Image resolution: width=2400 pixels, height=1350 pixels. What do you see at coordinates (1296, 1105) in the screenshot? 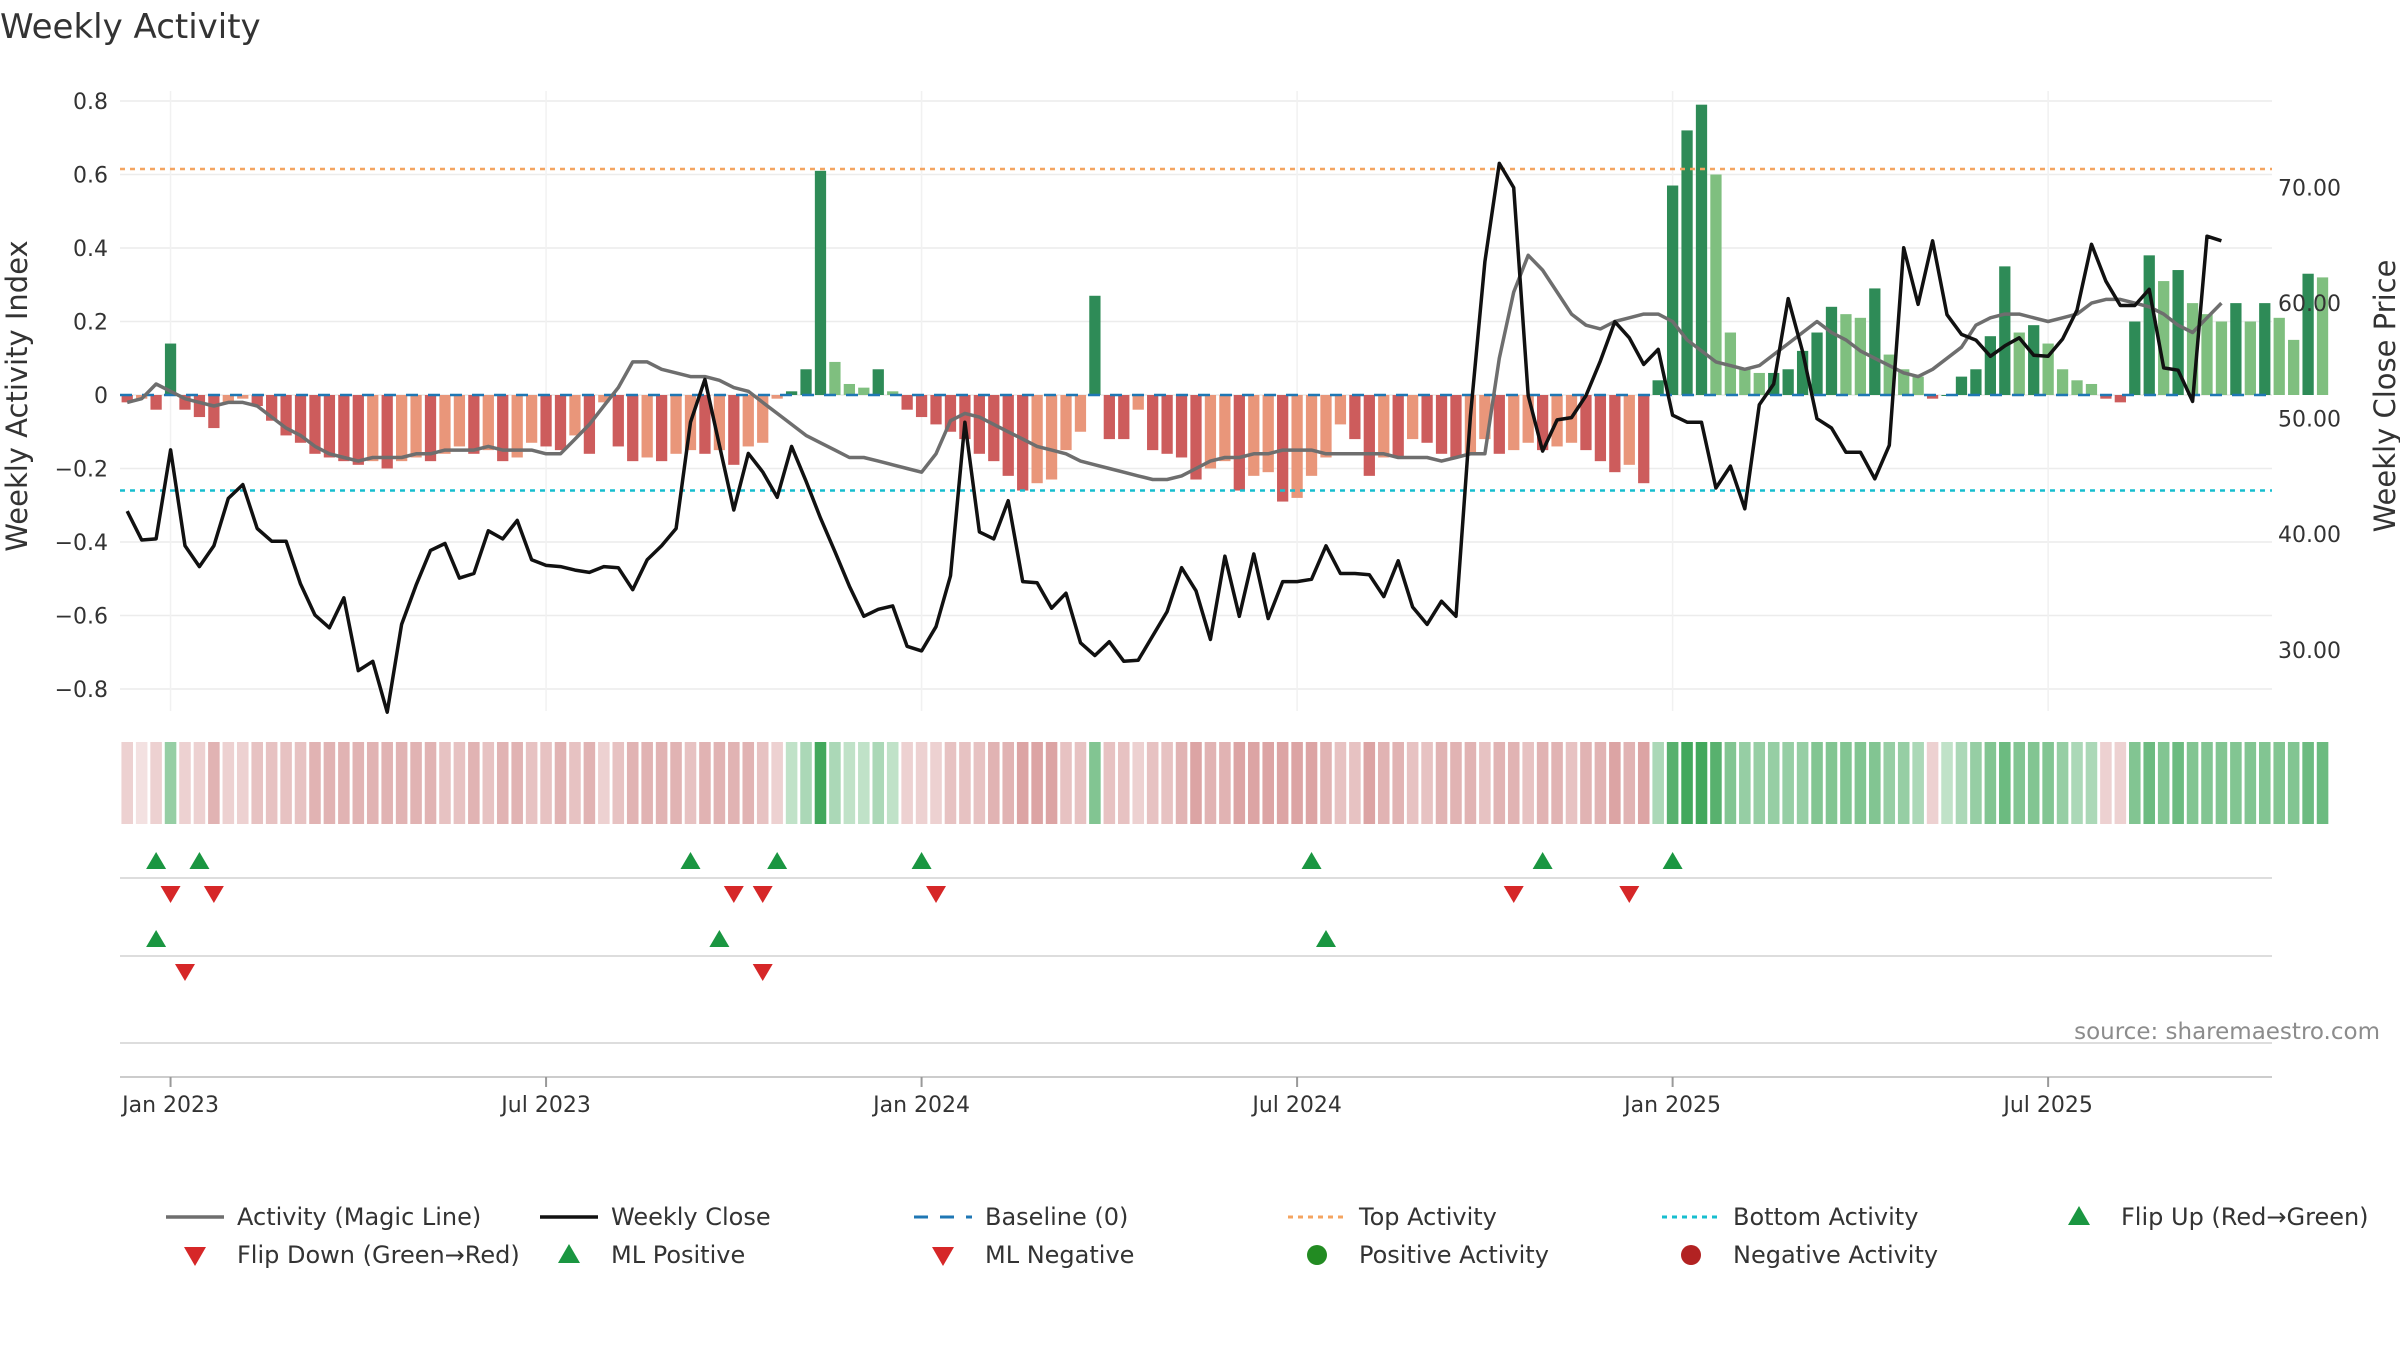
I see `x-tick-label-3: Jul 2024` at bounding box center [1296, 1105].